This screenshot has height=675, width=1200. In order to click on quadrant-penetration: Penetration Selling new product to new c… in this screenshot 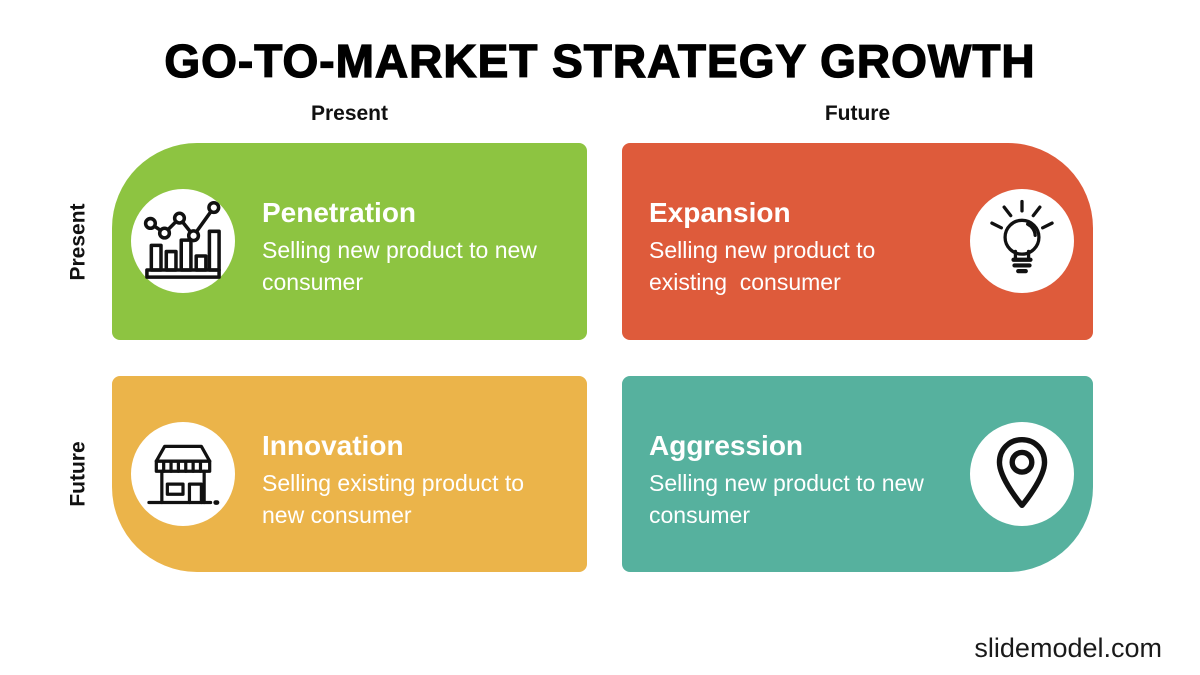, I will do `click(349, 241)`.